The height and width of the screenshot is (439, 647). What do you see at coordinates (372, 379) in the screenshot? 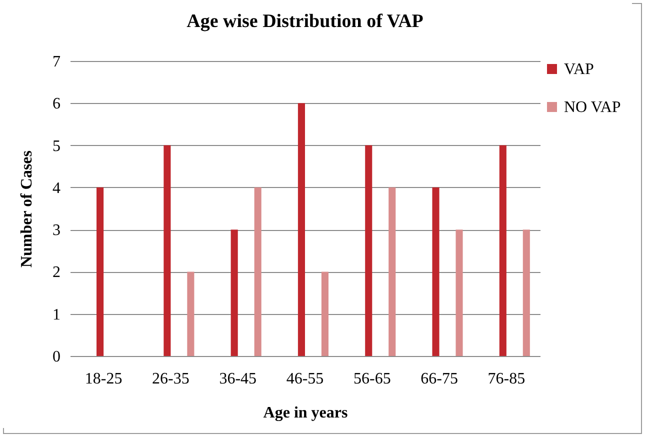
I see `x-tick-label: 56-65` at bounding box center [372, 379].